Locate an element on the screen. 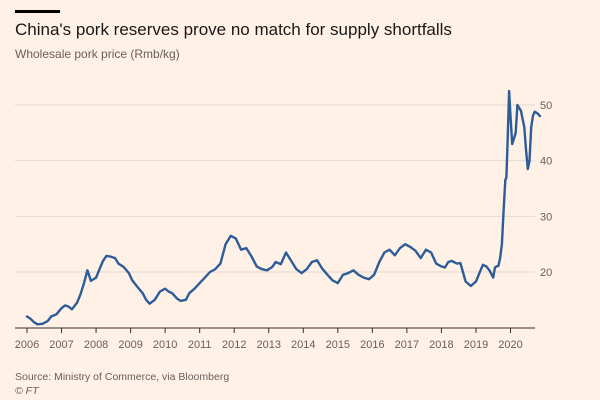  x-tick-label: 2014 is located at coordinates (303, 345).